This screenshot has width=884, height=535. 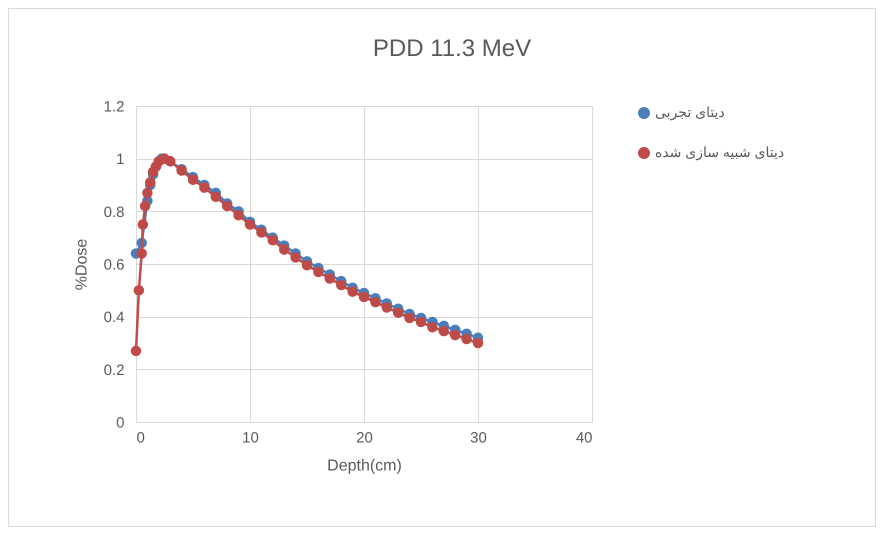 What do you see at coordinates (478, 438) in the screenshot?
I see `x-tick-label: 30` at bounding box center [478, 438].